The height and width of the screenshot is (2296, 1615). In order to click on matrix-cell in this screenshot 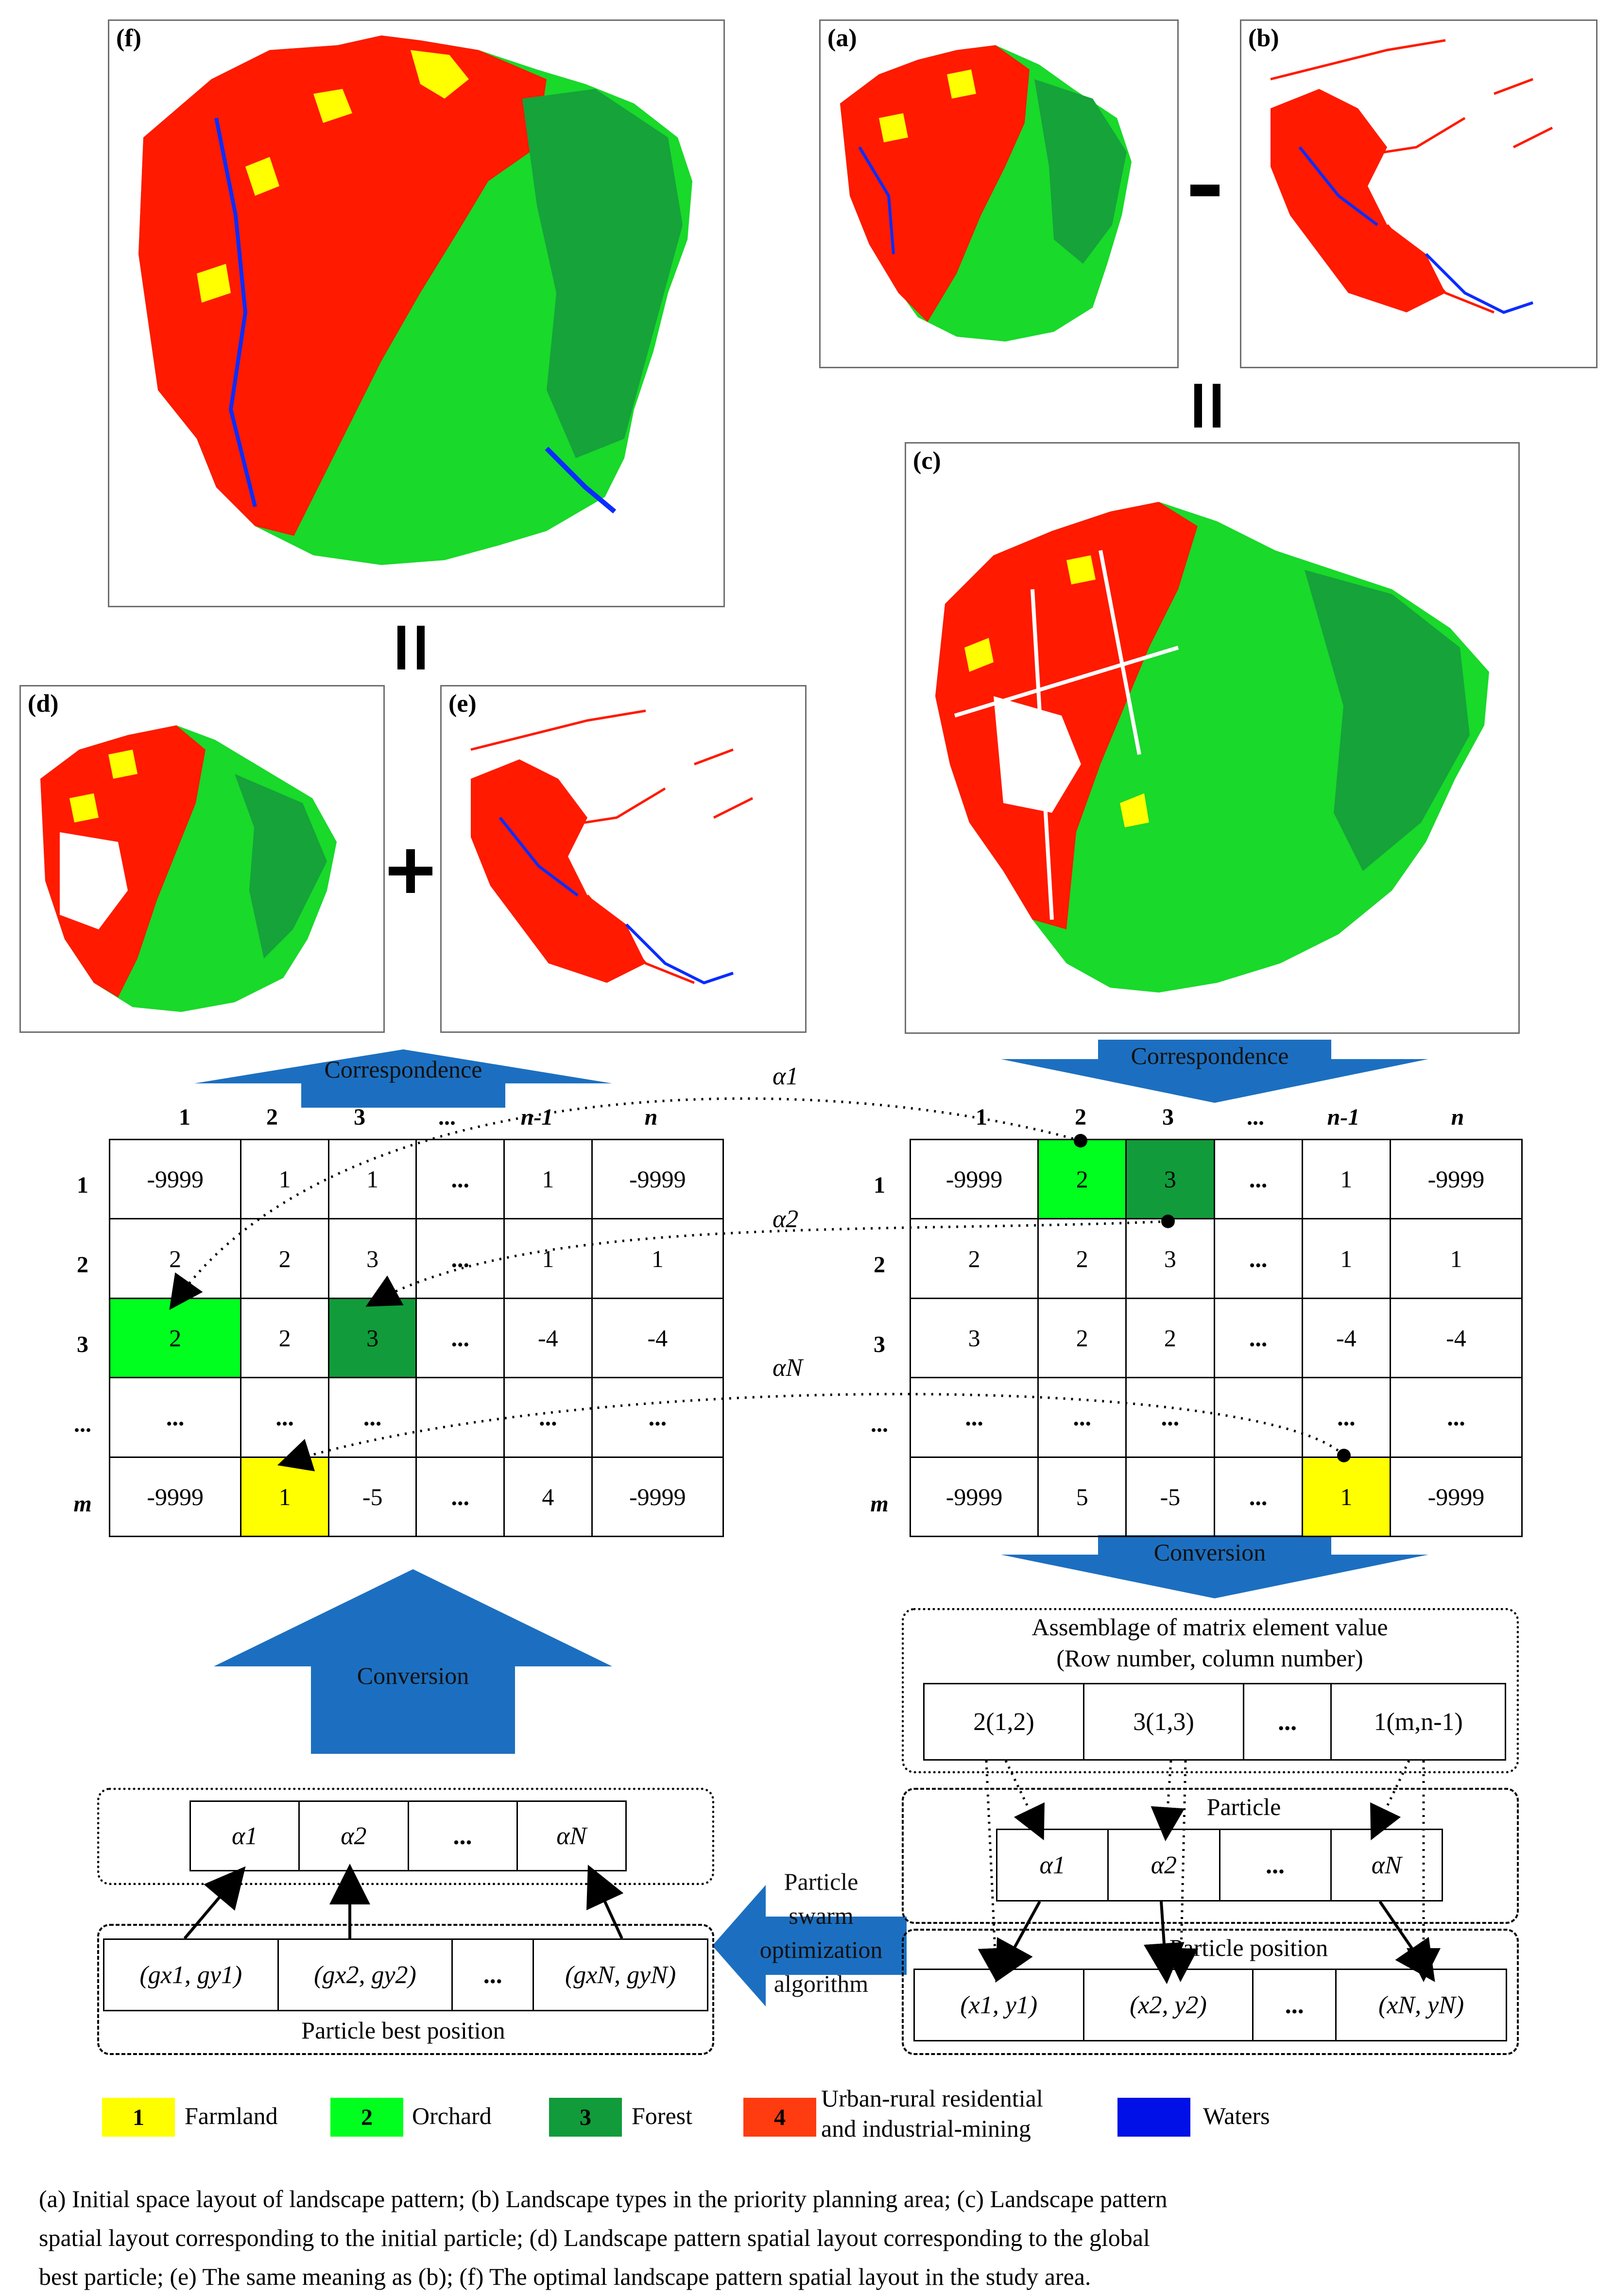, I will do `click(1258, 1417)`.